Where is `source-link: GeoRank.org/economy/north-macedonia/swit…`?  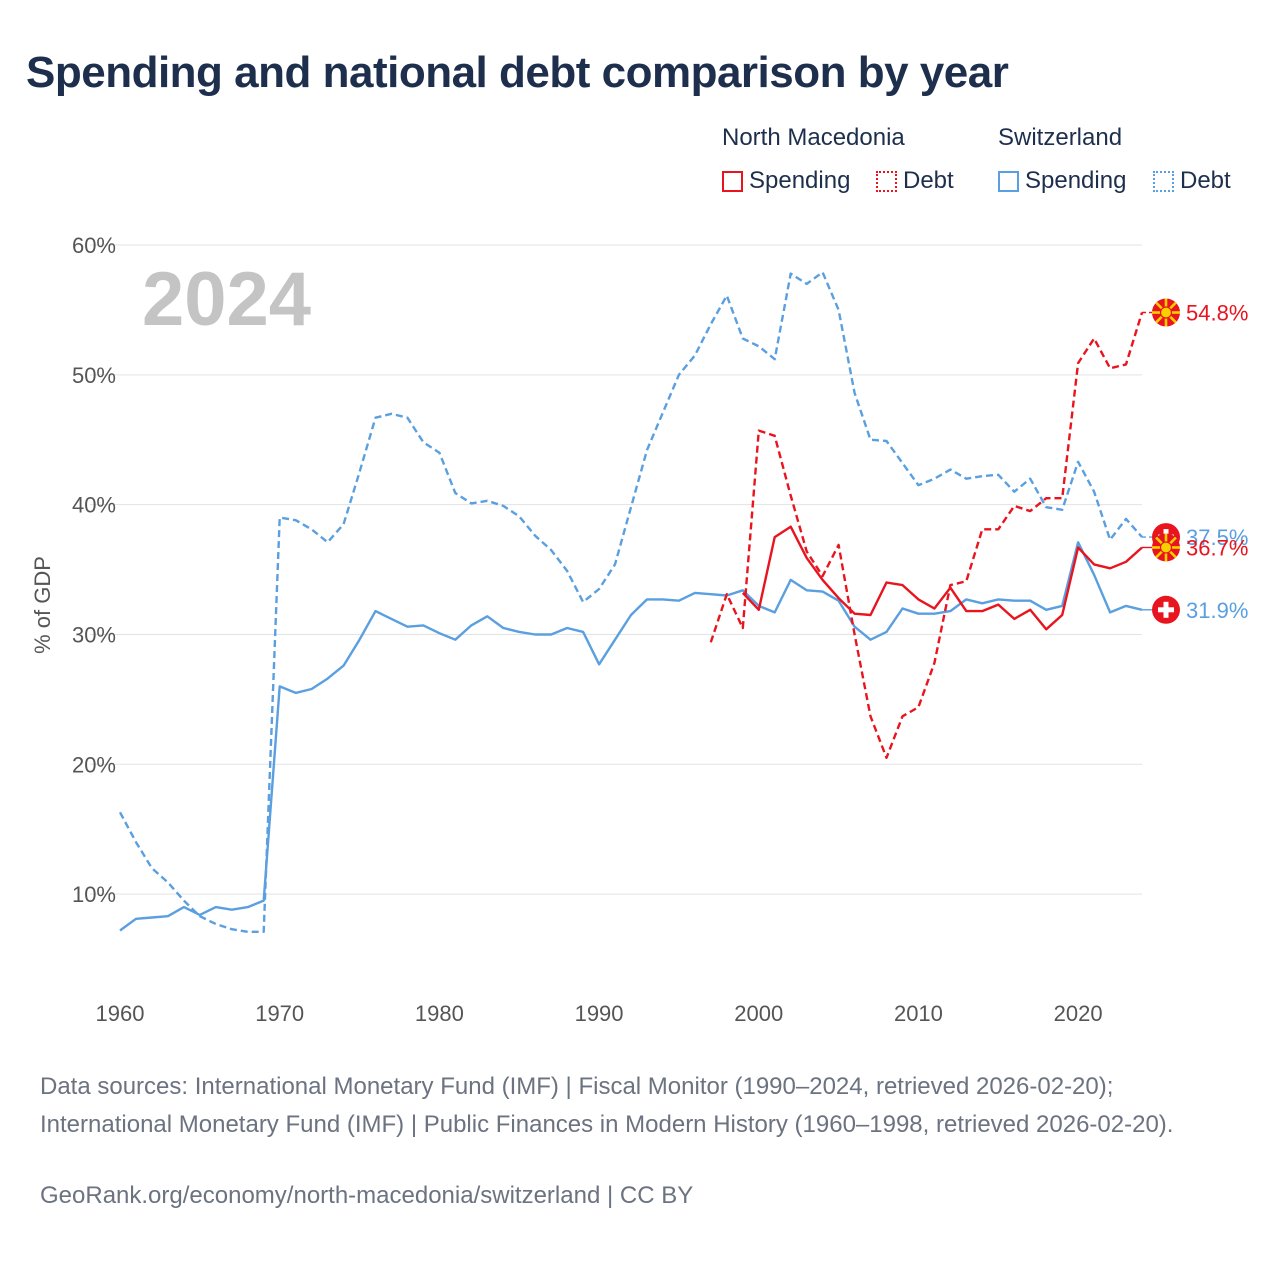 source-link: GeoRank.org/economy/north-macedonia/swit… is located at coordinates (367, 1195).